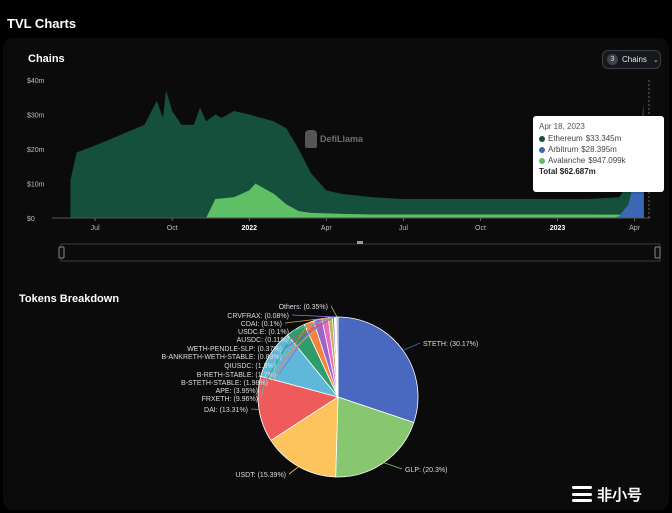 This screenshot has width=672, height=513. Describe the element at coordinates (250, 366) in the screenshot. I see `pie-slice-label: QIUSDC: (1.3%)` at that location.